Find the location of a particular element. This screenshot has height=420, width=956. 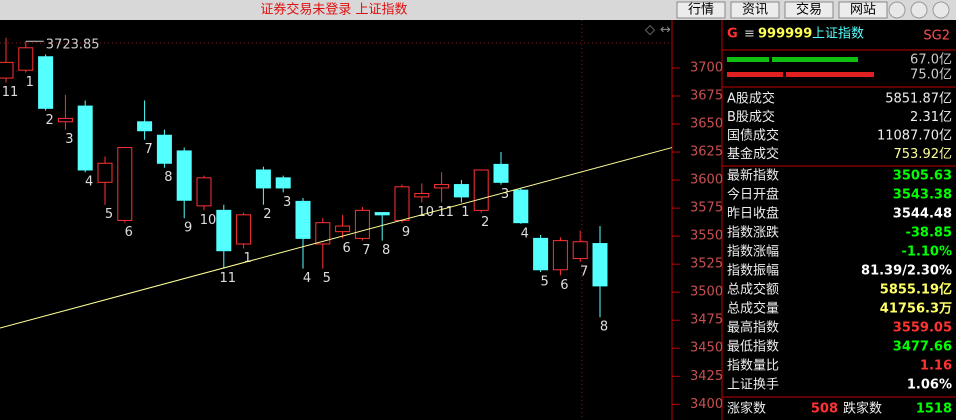

row-label: 最低指数 is located at coordinates (753, 347).